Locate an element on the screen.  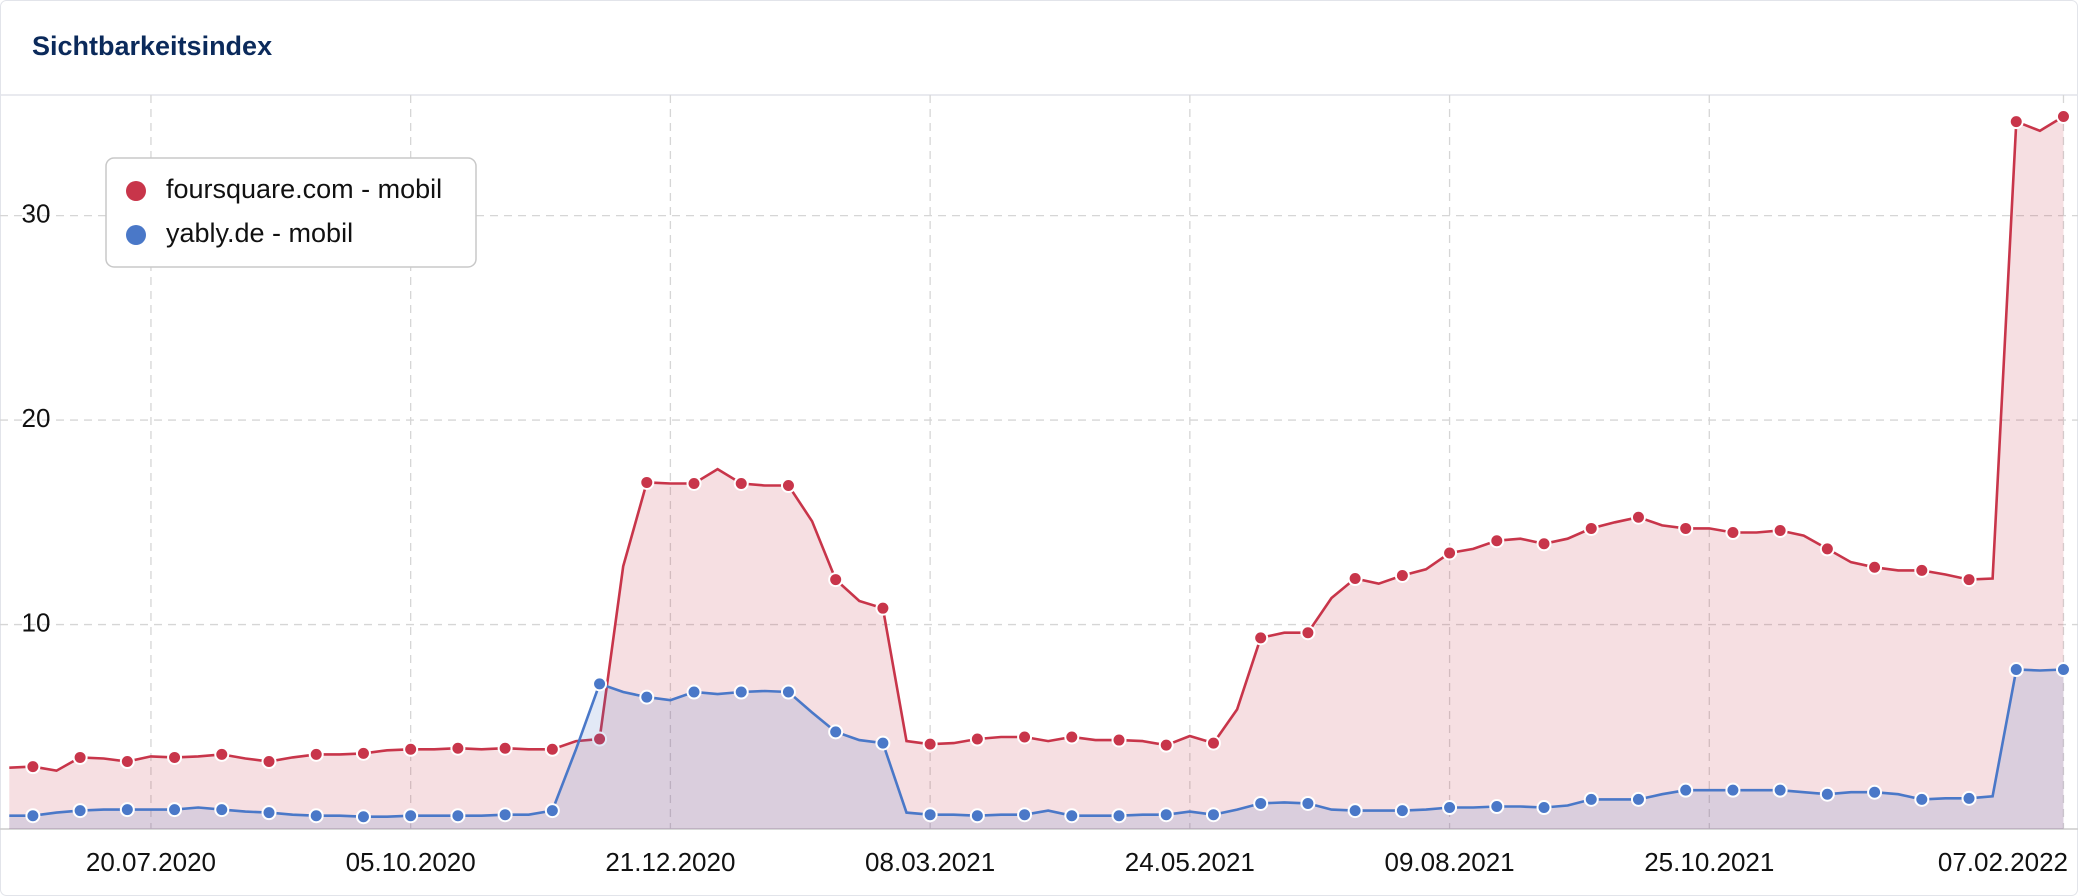
chart-title: Sichtbarkeitsindex is located at coordinates (152, 46).